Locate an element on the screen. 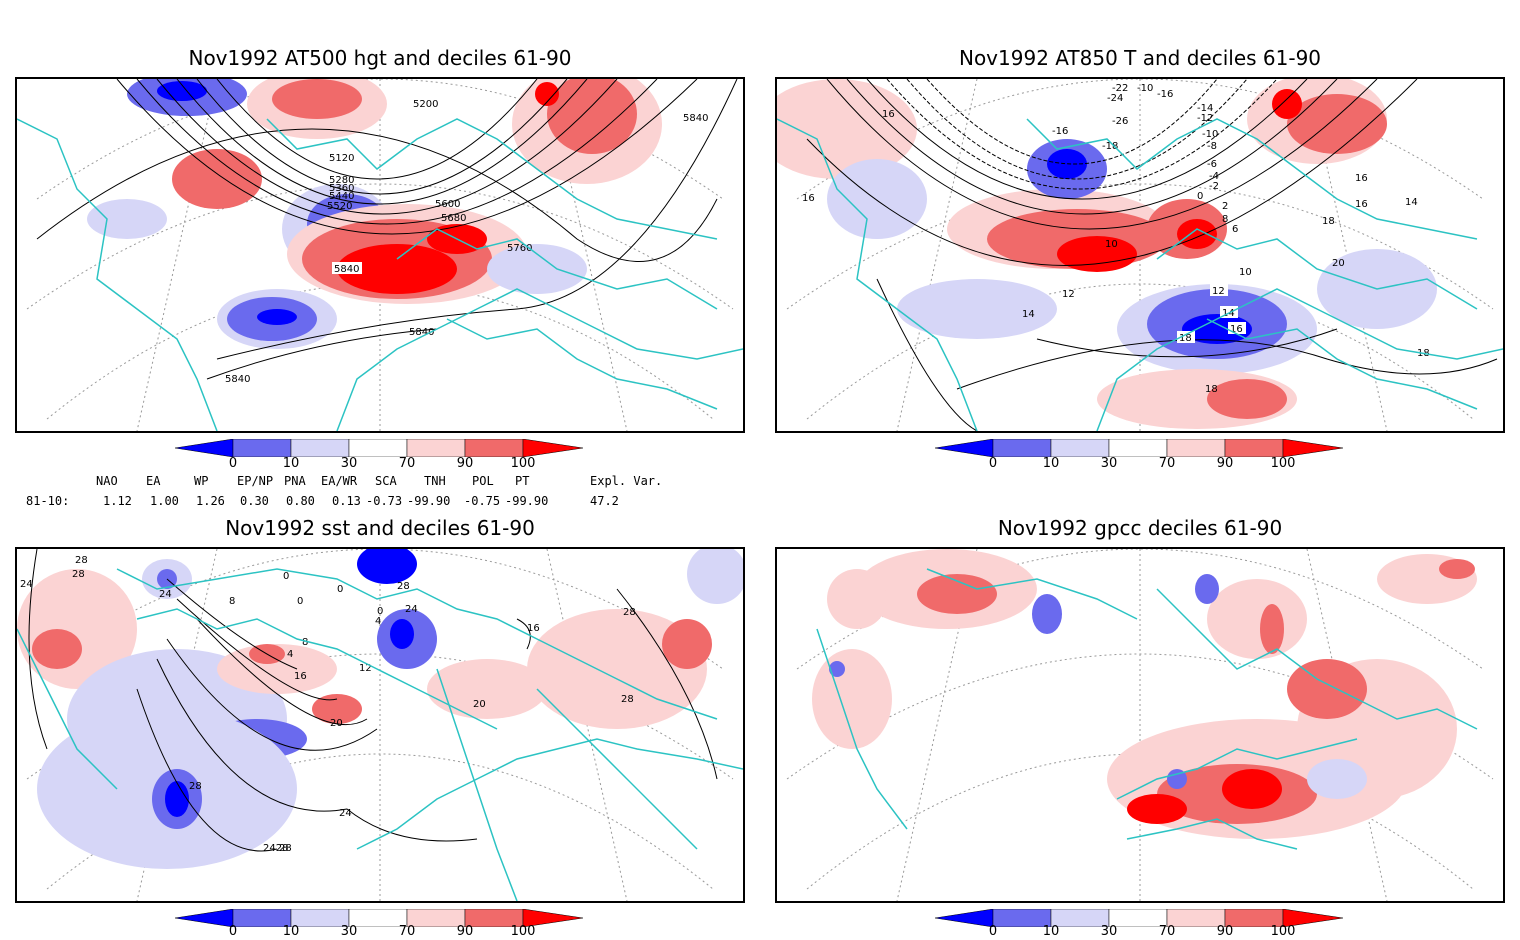 The width and height of the screenshot is (1520, 940). colorbar-t850-graphic is located at coordinates (1139, 448).